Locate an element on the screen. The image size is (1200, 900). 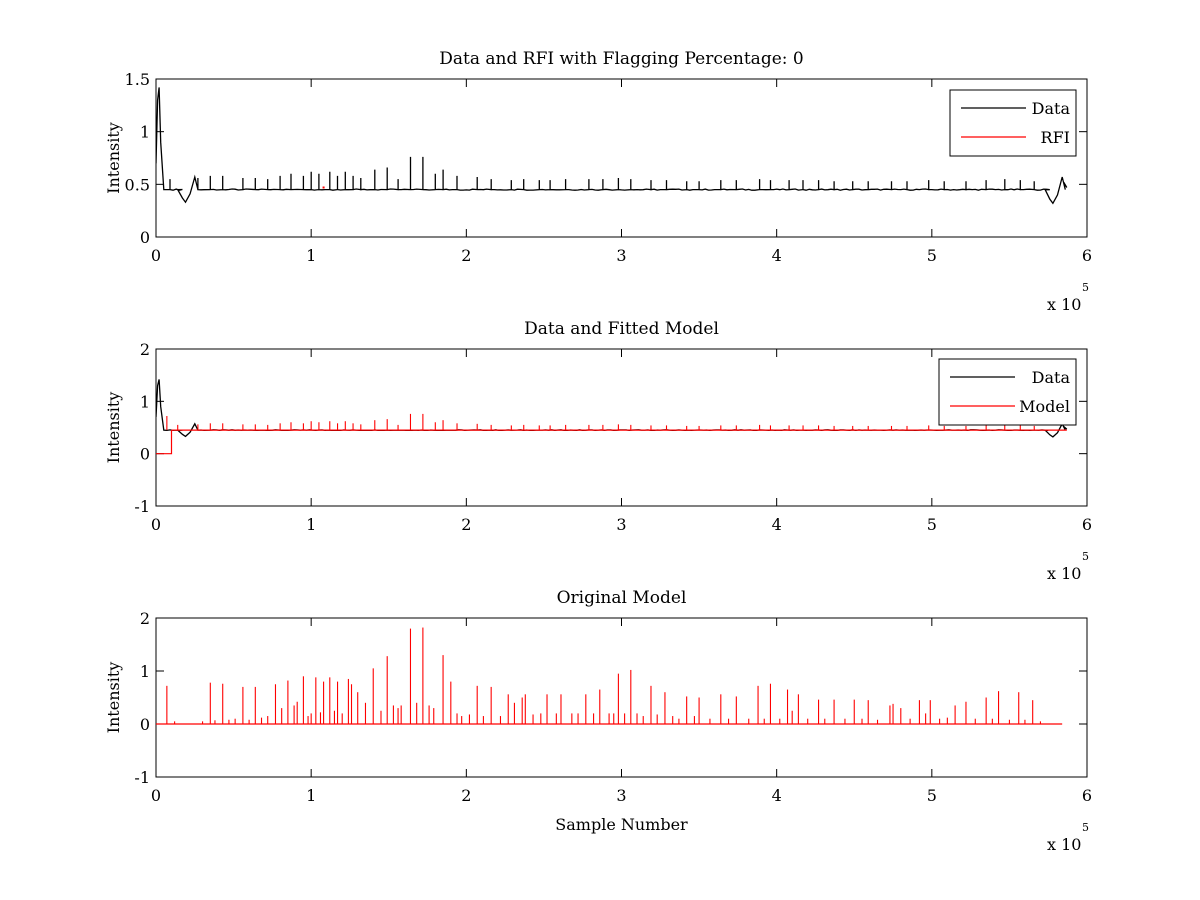
legend: Data RFI is located at coordinates (1013, 123).